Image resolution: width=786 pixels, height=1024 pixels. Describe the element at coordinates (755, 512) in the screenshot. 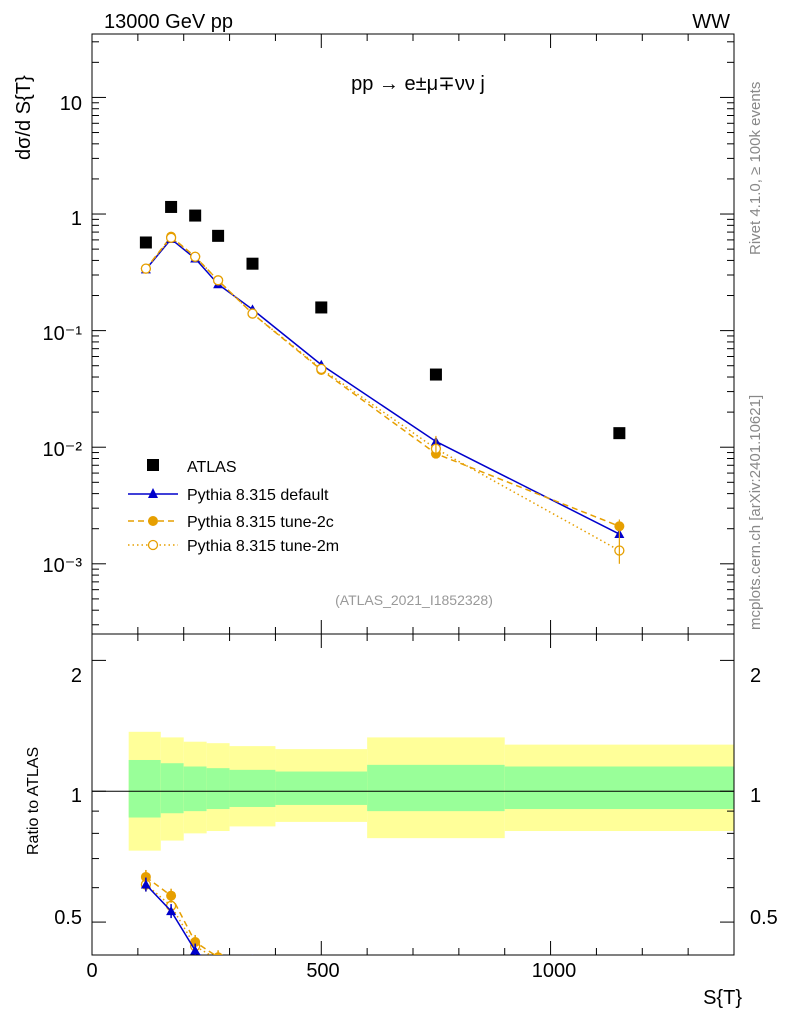

I see `mcplots-label: mcplots.cern.ch [arXiv:2401.10621]` at that location.